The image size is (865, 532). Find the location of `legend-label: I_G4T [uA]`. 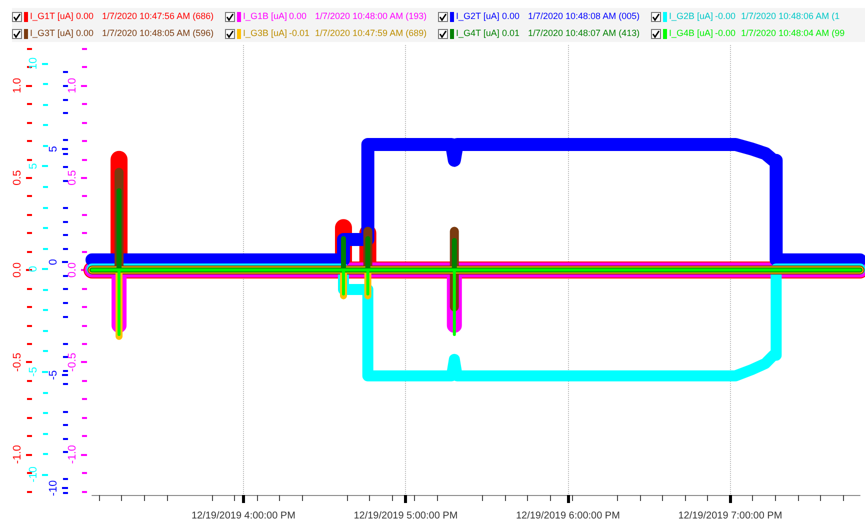

legend-label: I_G4T [uA] is located at coordinates (478, 33).